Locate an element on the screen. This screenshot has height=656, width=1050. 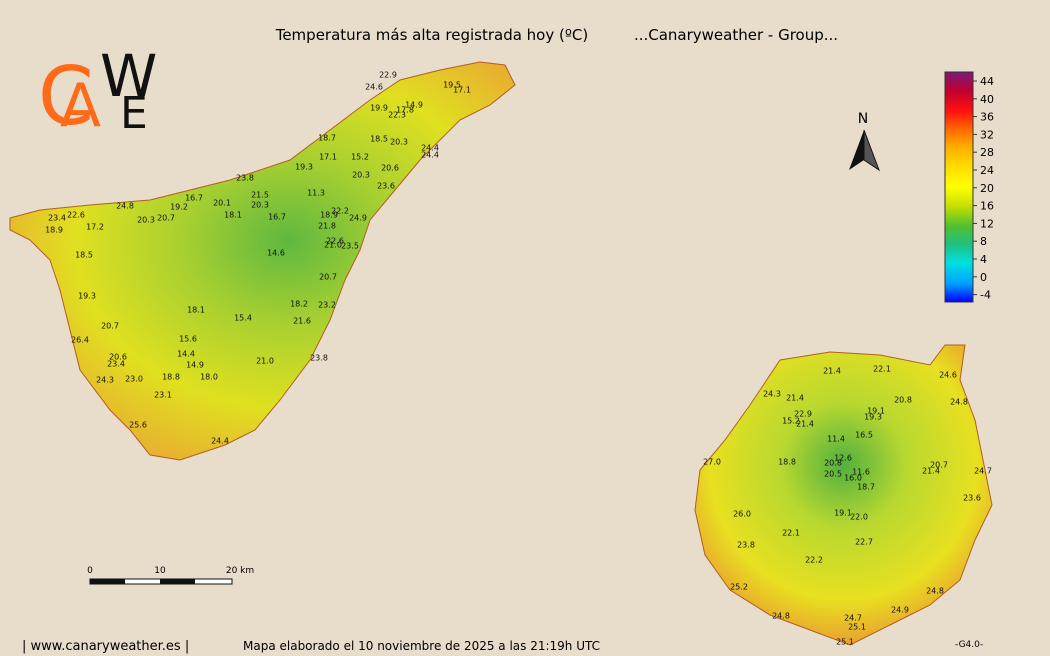
station-temp: 14.9 is located at coordinates (195, 365).